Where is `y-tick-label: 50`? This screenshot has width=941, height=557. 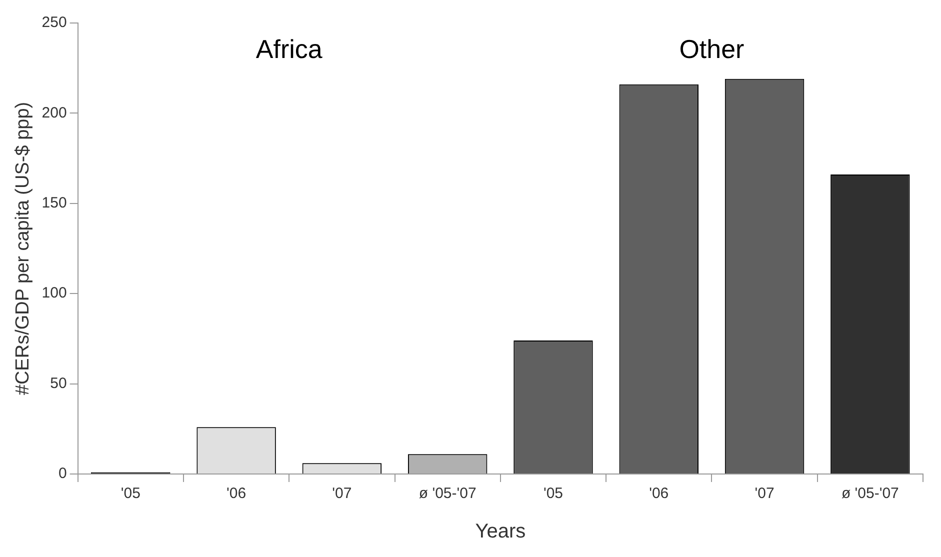 y-tick-label: 50 is located at coordinates (58, 383).